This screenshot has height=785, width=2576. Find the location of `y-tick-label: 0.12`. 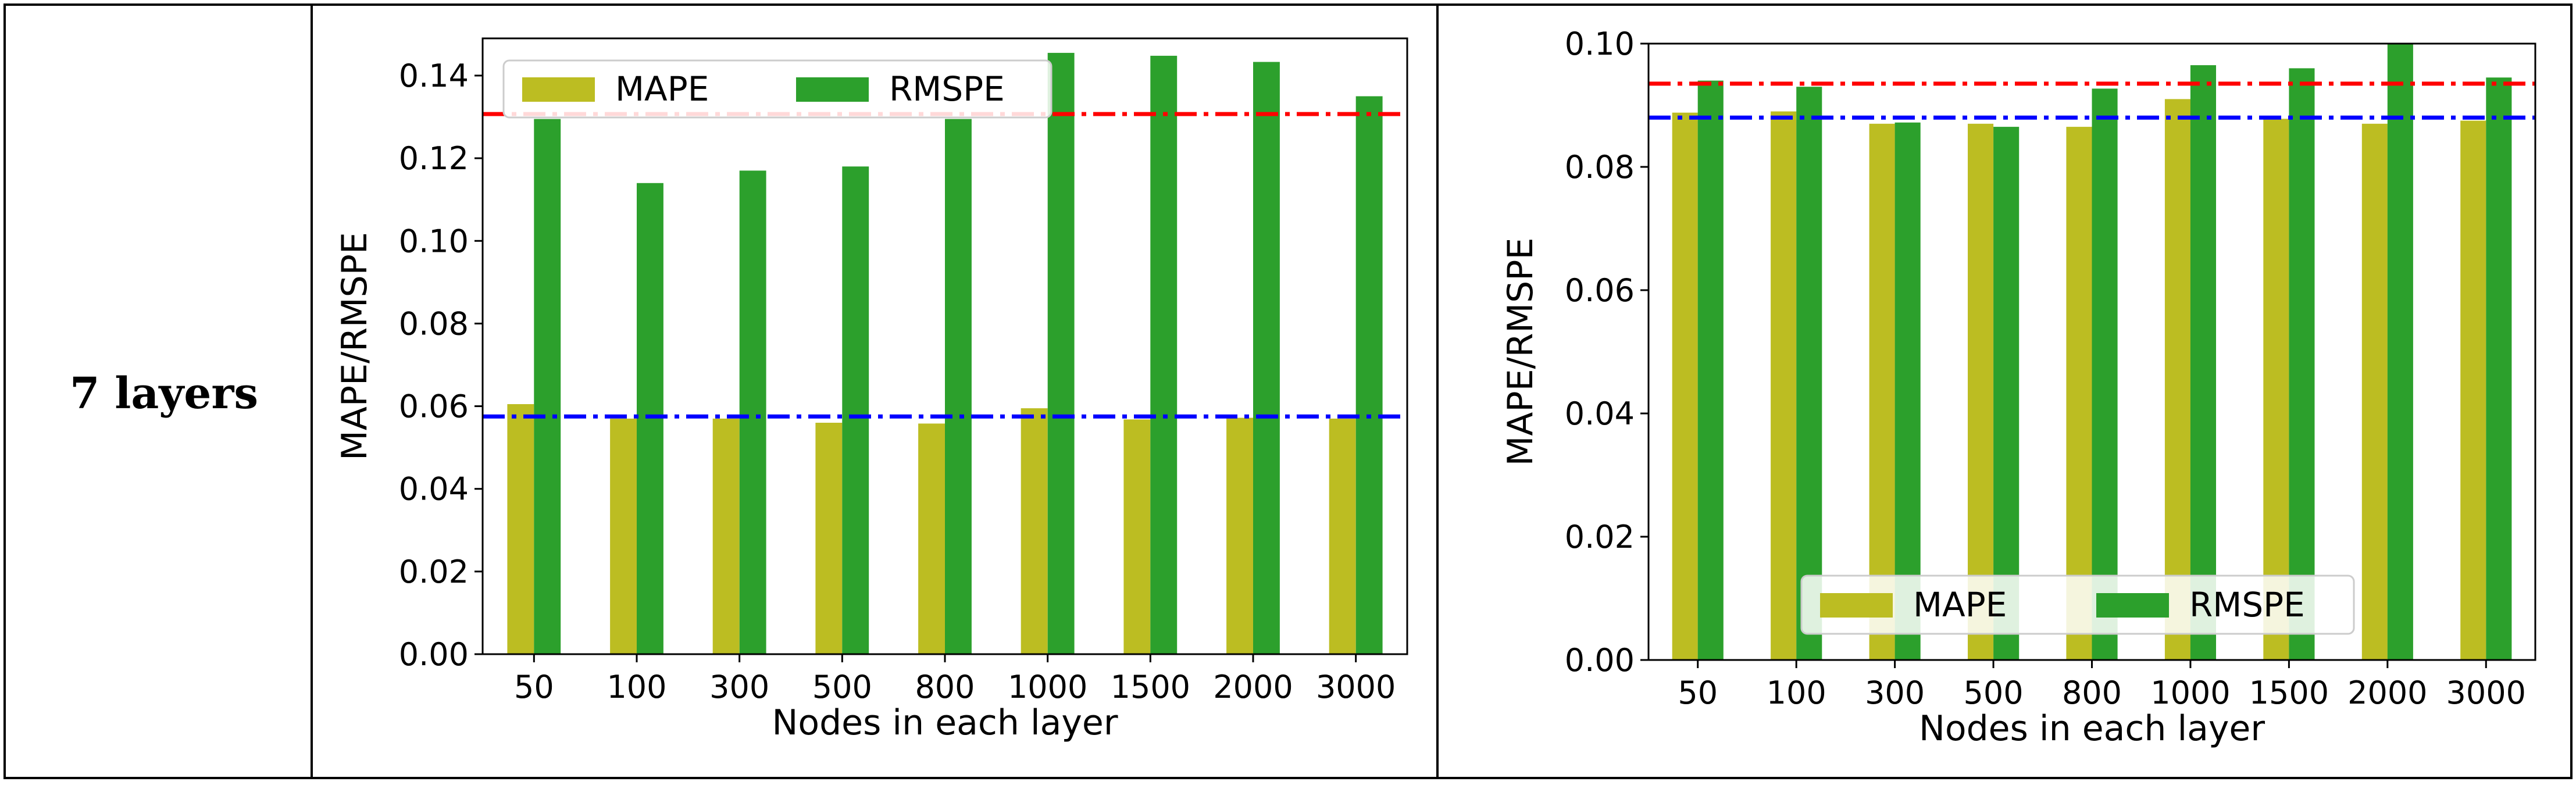

y-tick-label: 0.12 is located at coordinates (434, 158).